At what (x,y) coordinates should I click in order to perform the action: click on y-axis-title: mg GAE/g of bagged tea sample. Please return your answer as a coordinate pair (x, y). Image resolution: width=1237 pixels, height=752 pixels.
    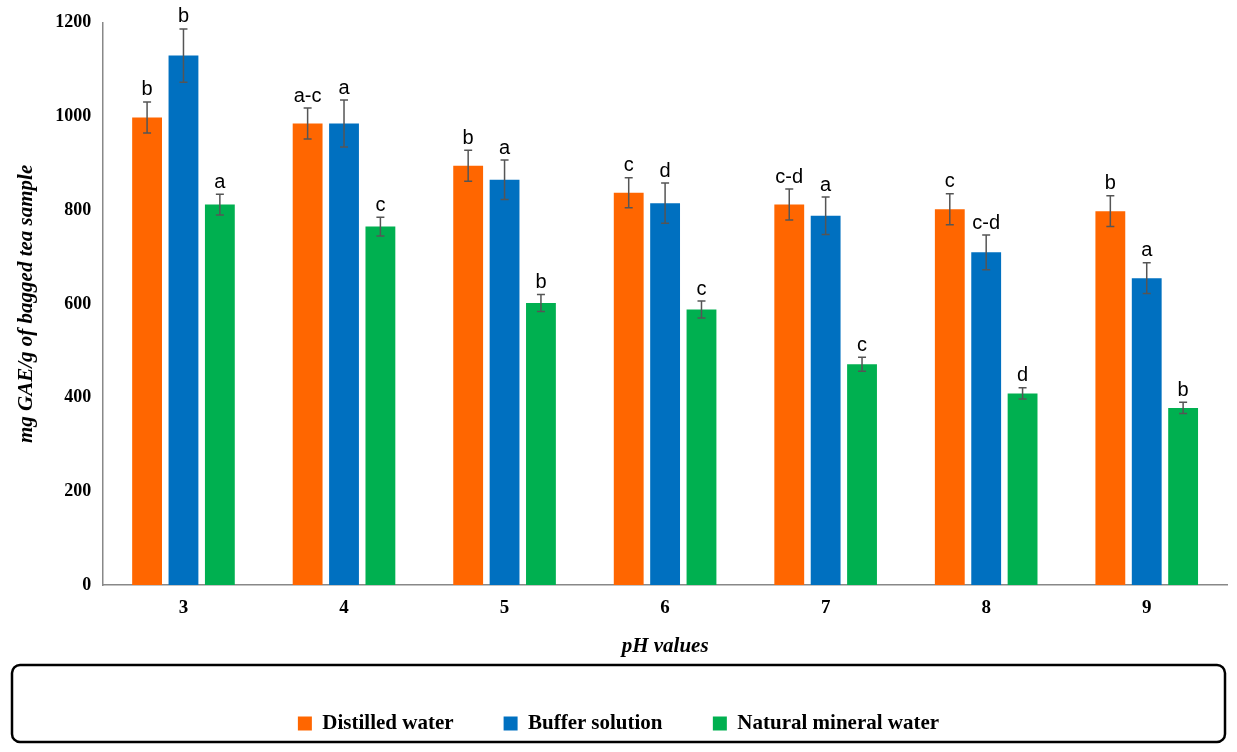
    Looking at the image, I should click on (25, 304).